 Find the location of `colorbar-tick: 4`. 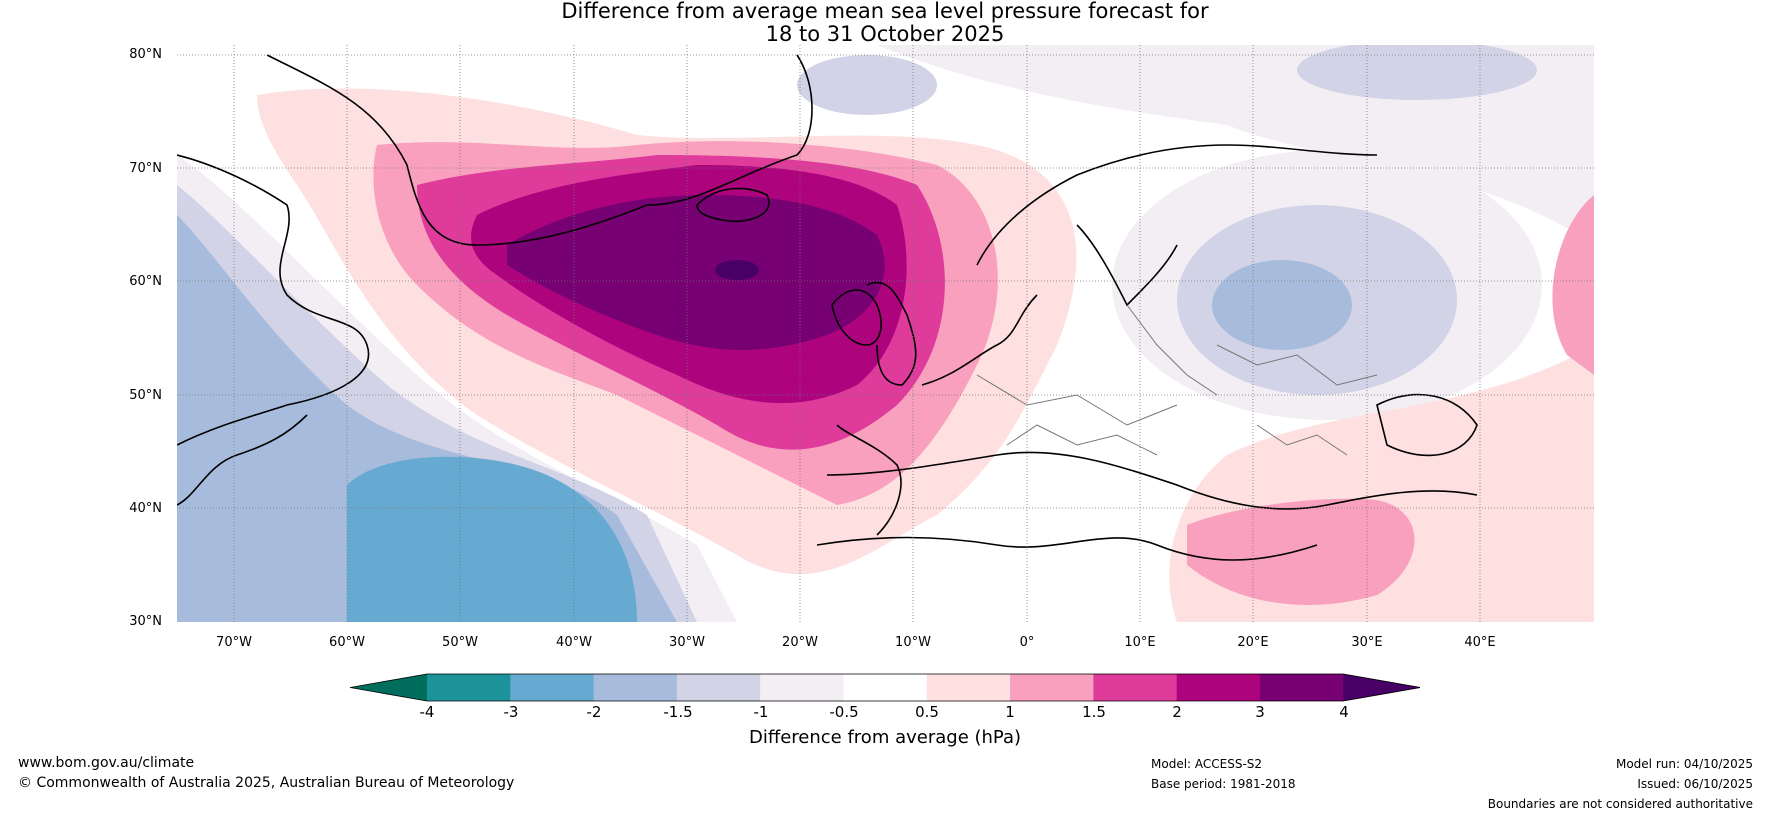

colorbar-tick: 4 is located at coordinates (1344, 712).